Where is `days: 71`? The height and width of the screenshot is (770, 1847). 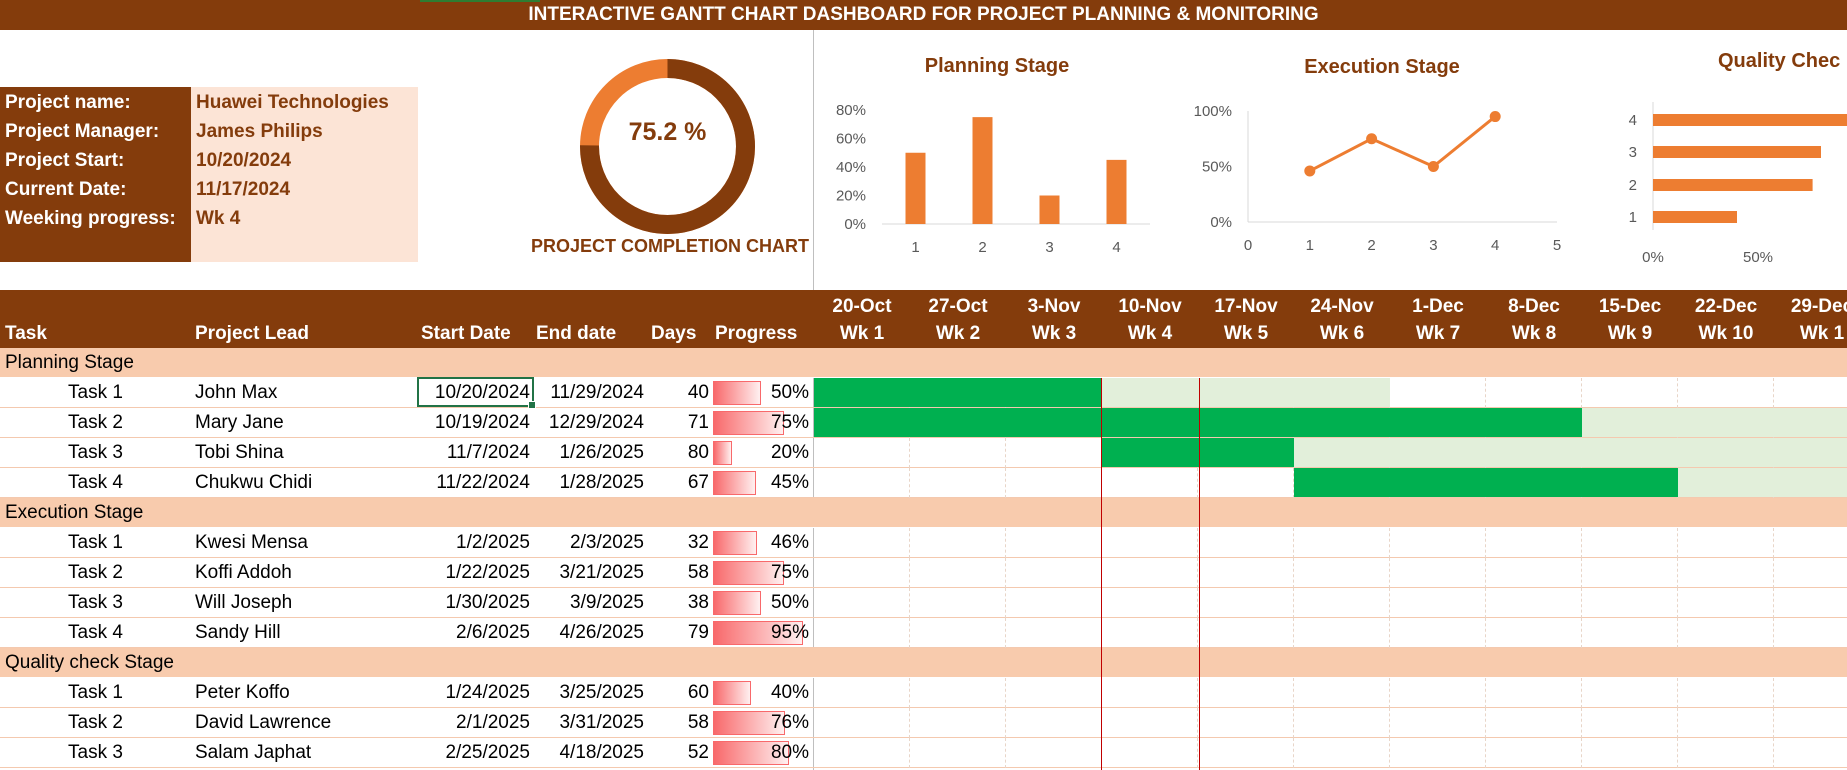 days: 71 is located at coordinates (698, 422).